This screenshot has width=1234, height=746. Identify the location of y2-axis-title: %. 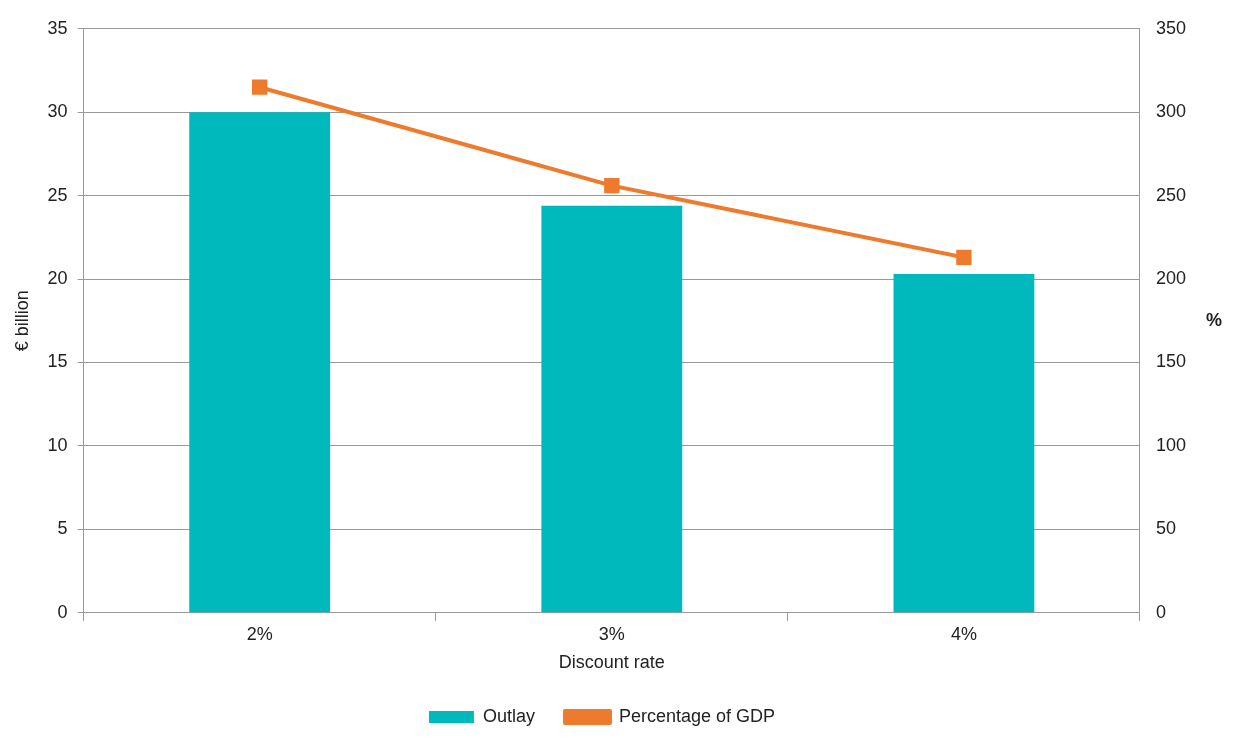
(1213, 319).